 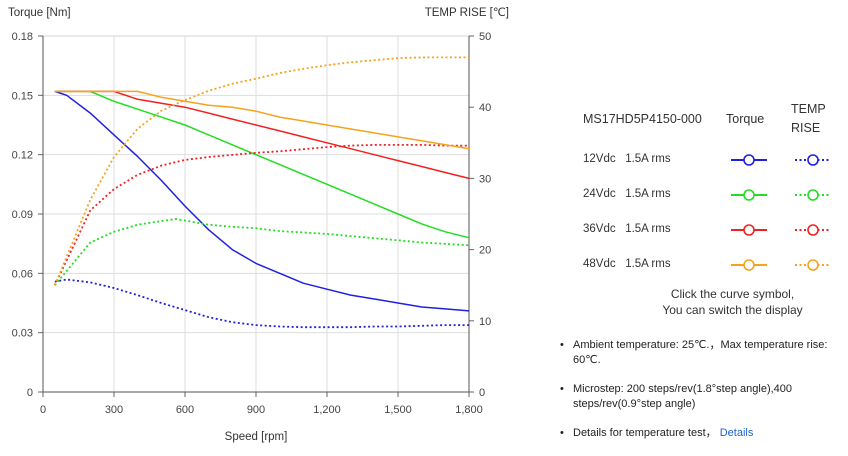 I want to click on y-left-tick-label: 0.03, so click(x=22, y=334).